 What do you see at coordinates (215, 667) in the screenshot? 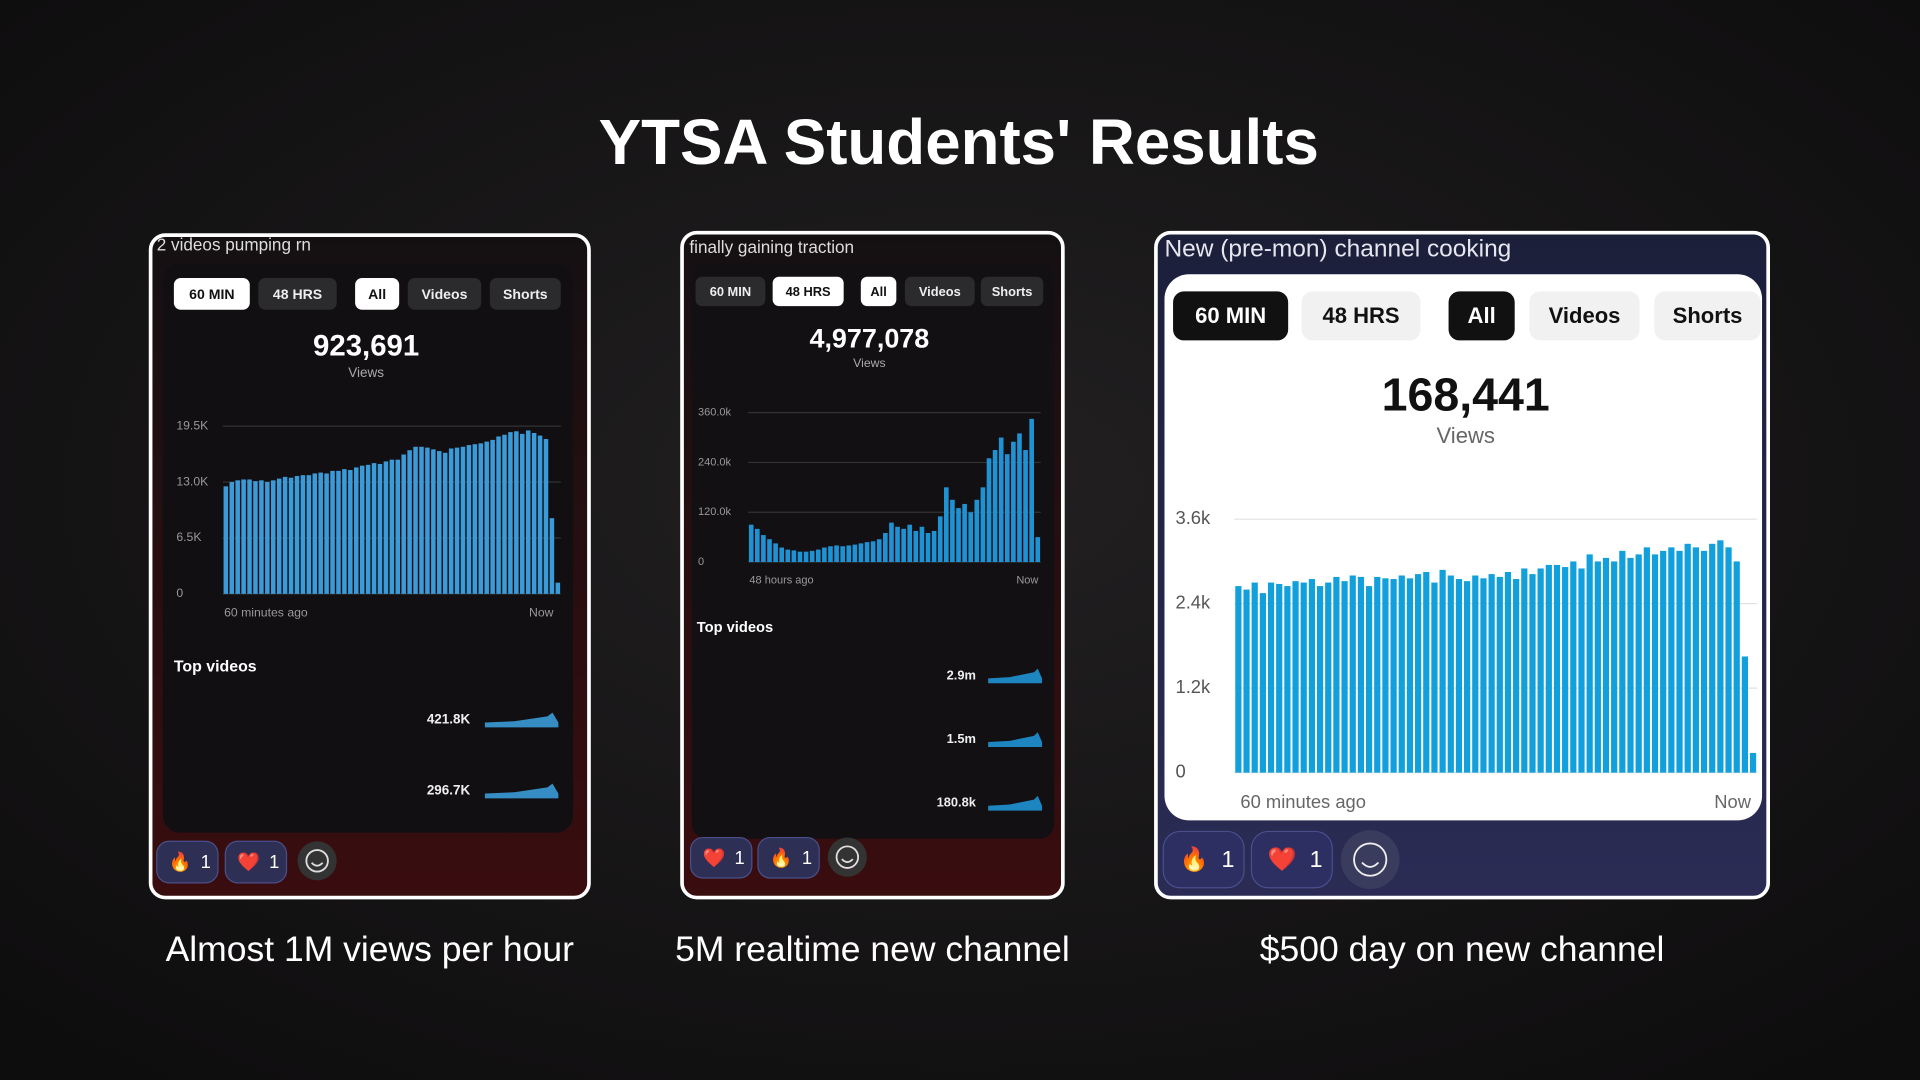
I see `top-videos-title: Top videos` at bounding box center [215, 667].